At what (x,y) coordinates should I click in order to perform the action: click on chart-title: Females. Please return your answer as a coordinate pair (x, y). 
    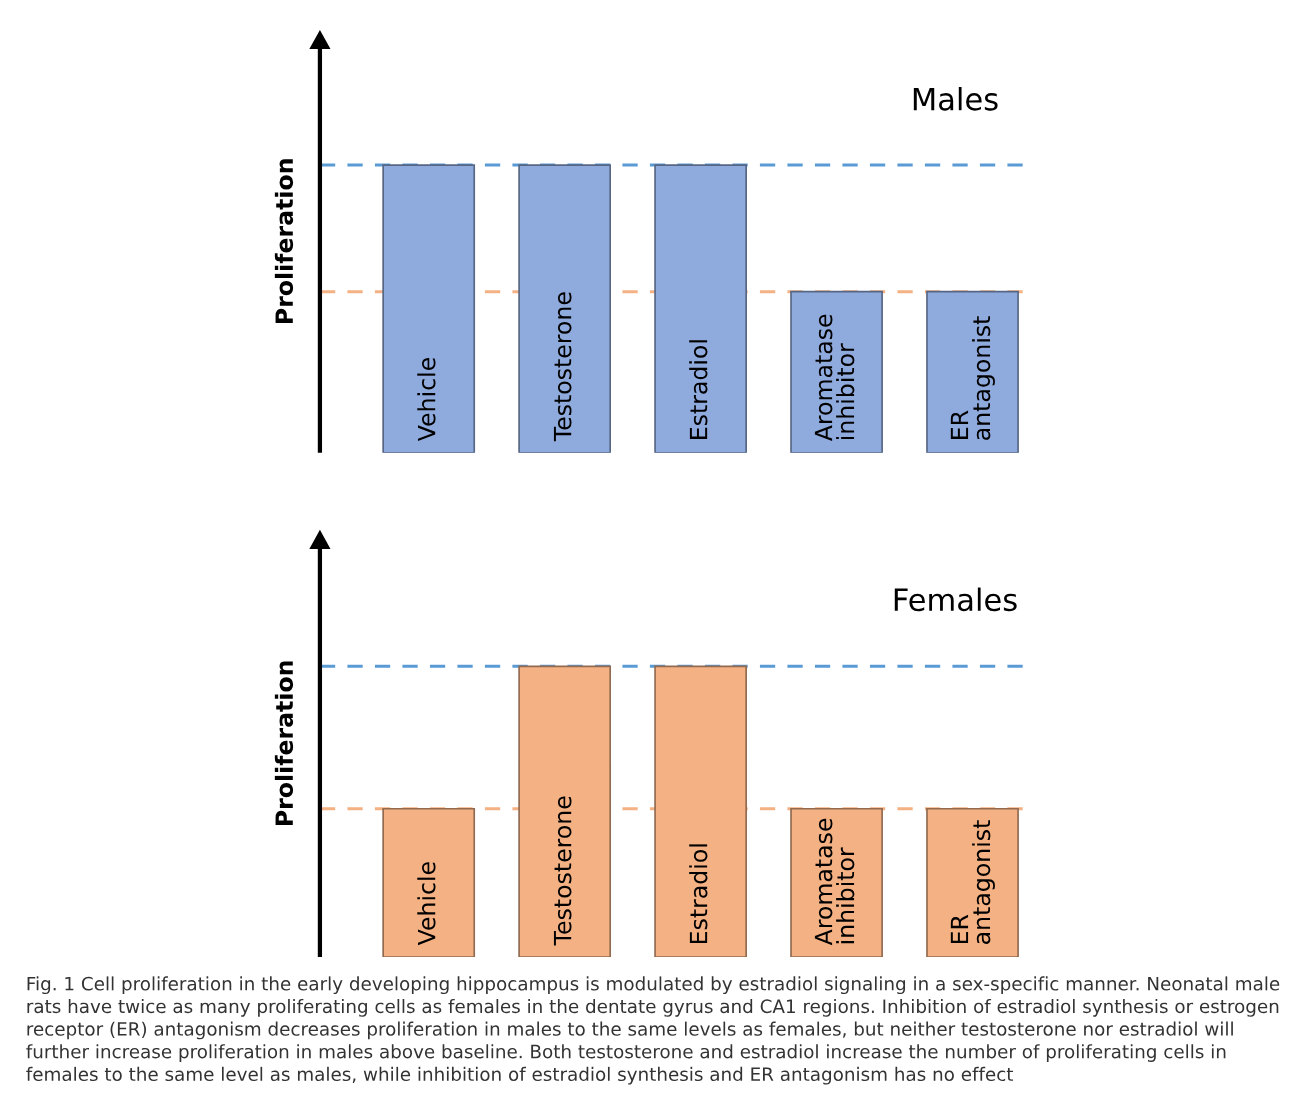
    Looking at the image, I should click on (955, 599).